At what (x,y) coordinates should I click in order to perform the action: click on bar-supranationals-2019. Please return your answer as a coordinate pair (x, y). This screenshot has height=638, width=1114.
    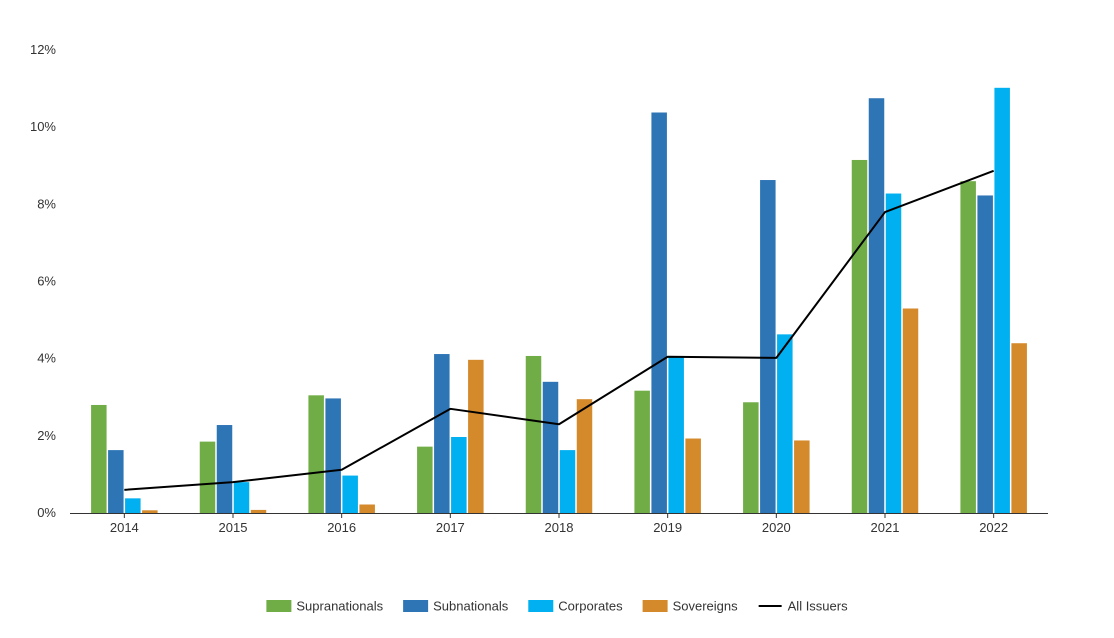
    Looking at the image, I should click on (642, 451).